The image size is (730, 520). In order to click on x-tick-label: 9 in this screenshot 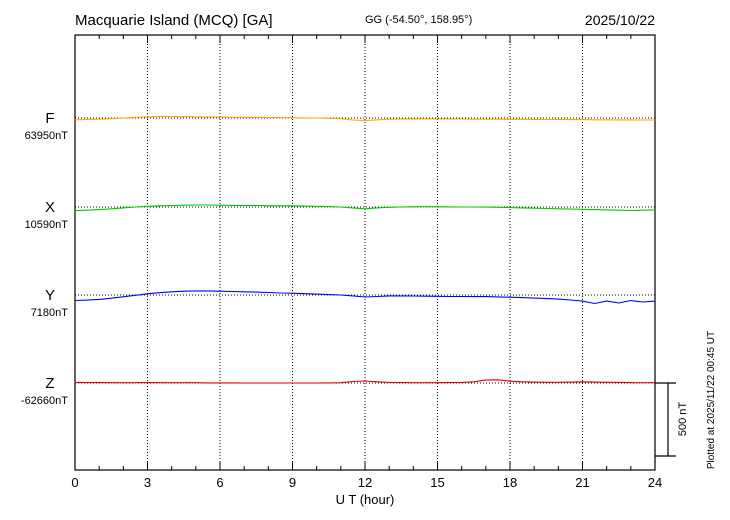, I will do `click(292, 482)`.